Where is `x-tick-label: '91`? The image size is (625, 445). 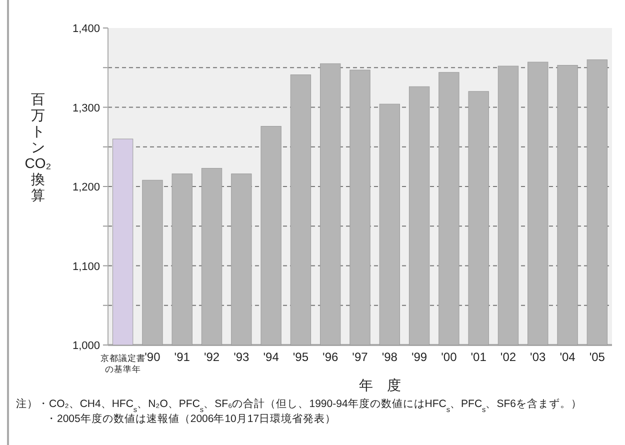 x-tick-label: '91 is located at coordinates (182, 357).